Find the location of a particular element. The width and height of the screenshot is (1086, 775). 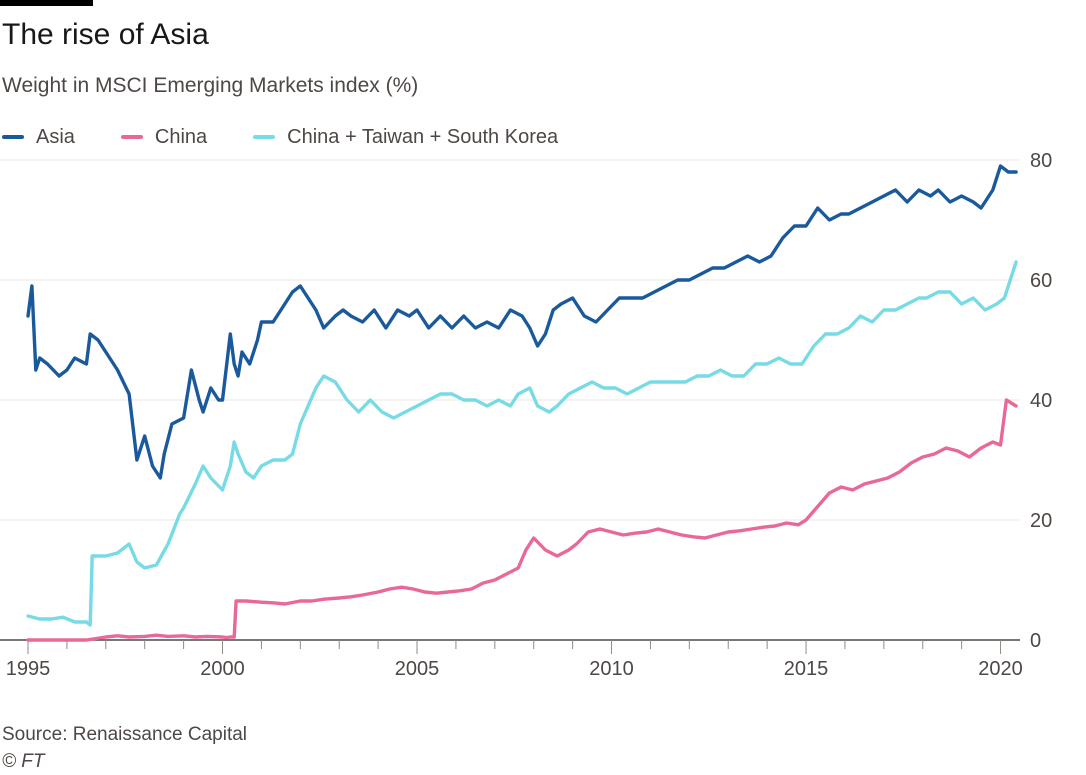

x-tick-label: 1995 is located at coordinates (28, 669).